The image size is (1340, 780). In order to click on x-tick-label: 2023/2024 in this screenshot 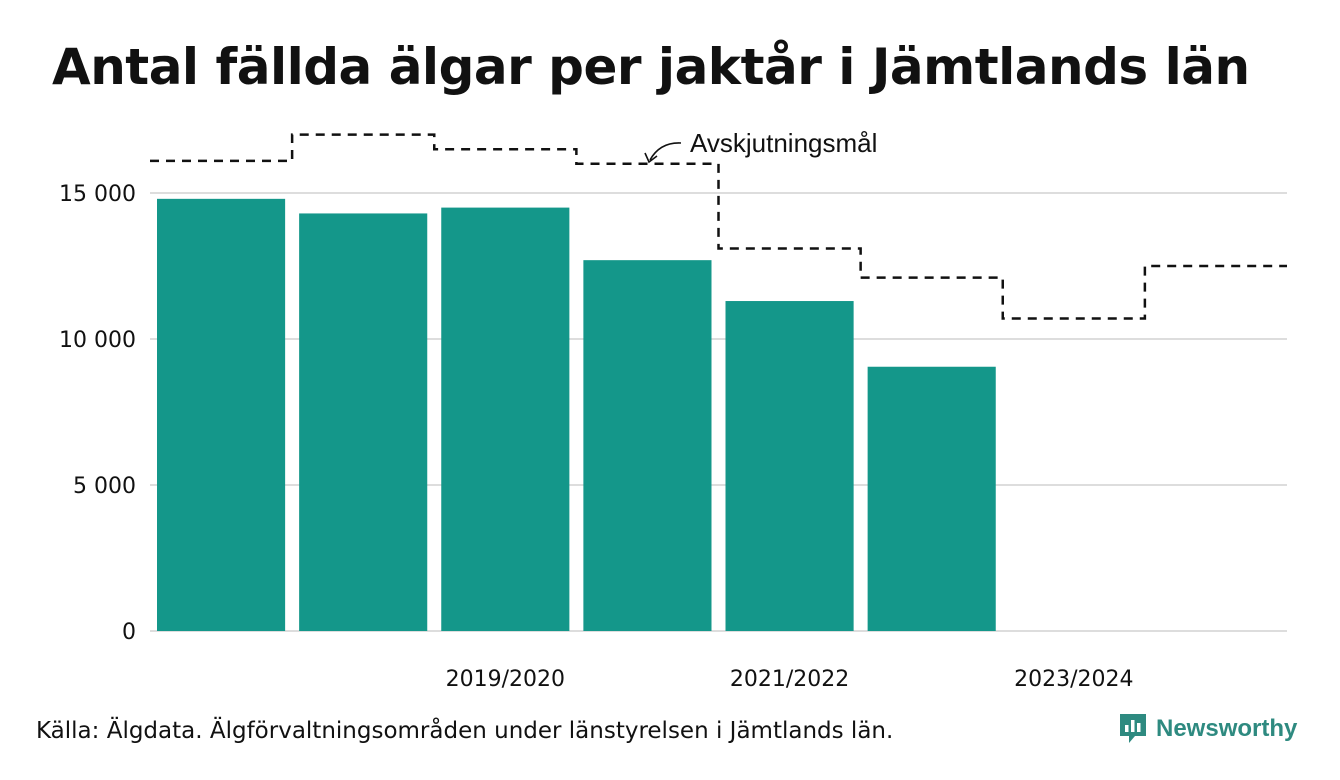, I will do `click(1073, 679)`.